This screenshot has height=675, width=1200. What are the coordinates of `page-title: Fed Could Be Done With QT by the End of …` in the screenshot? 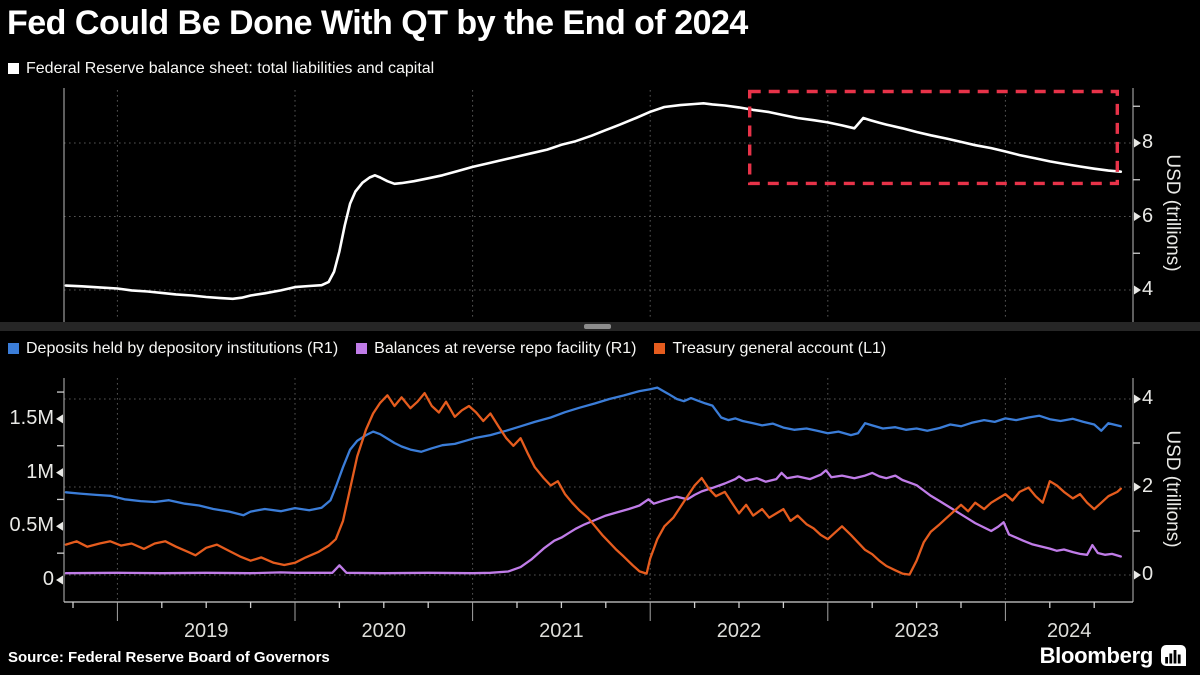 It's located at (377, 23).